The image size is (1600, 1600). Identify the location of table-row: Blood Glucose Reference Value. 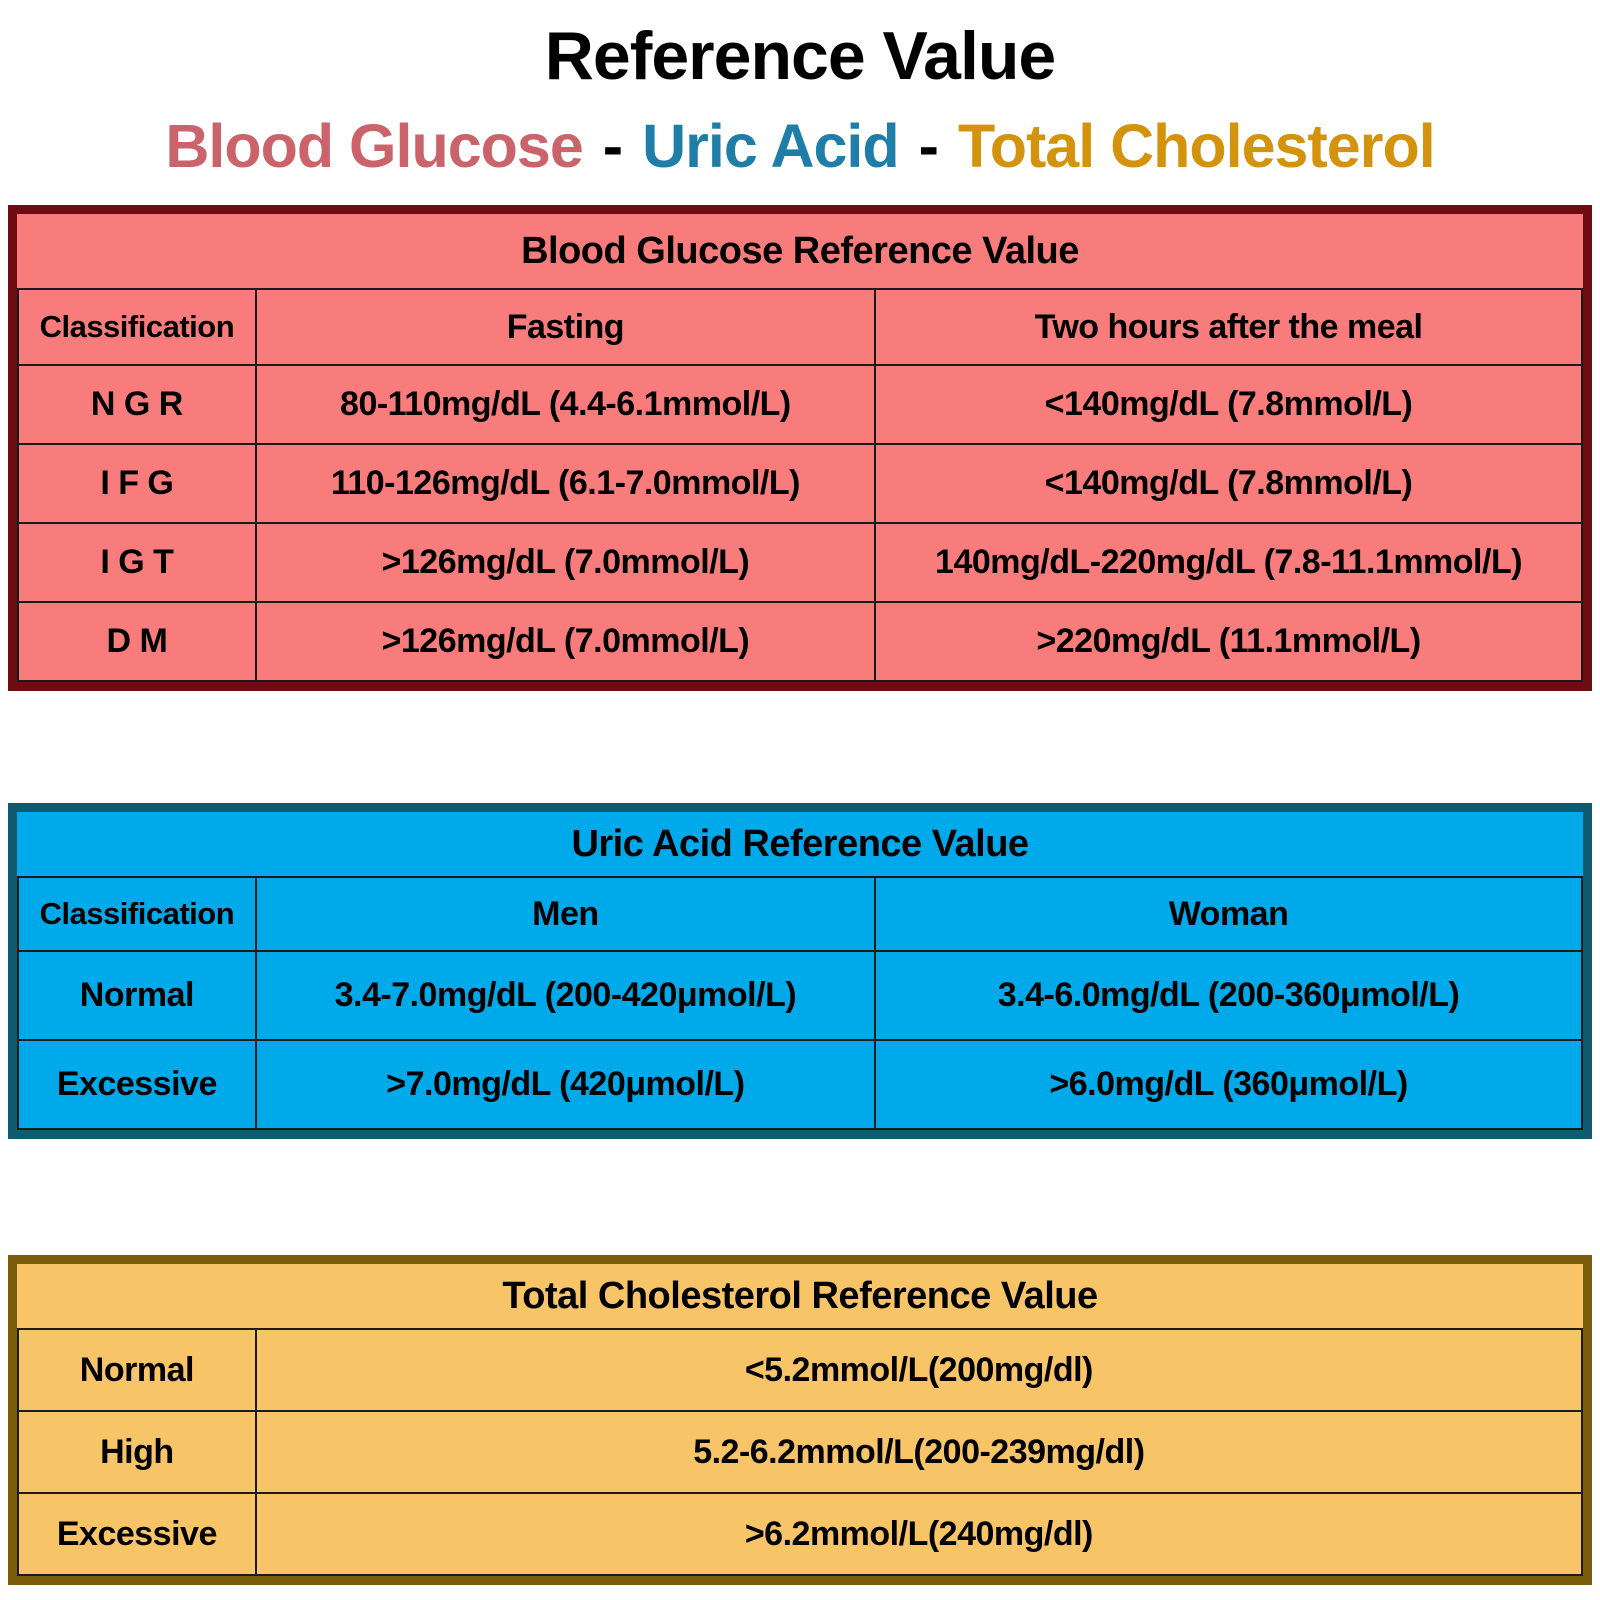
(800, 252).